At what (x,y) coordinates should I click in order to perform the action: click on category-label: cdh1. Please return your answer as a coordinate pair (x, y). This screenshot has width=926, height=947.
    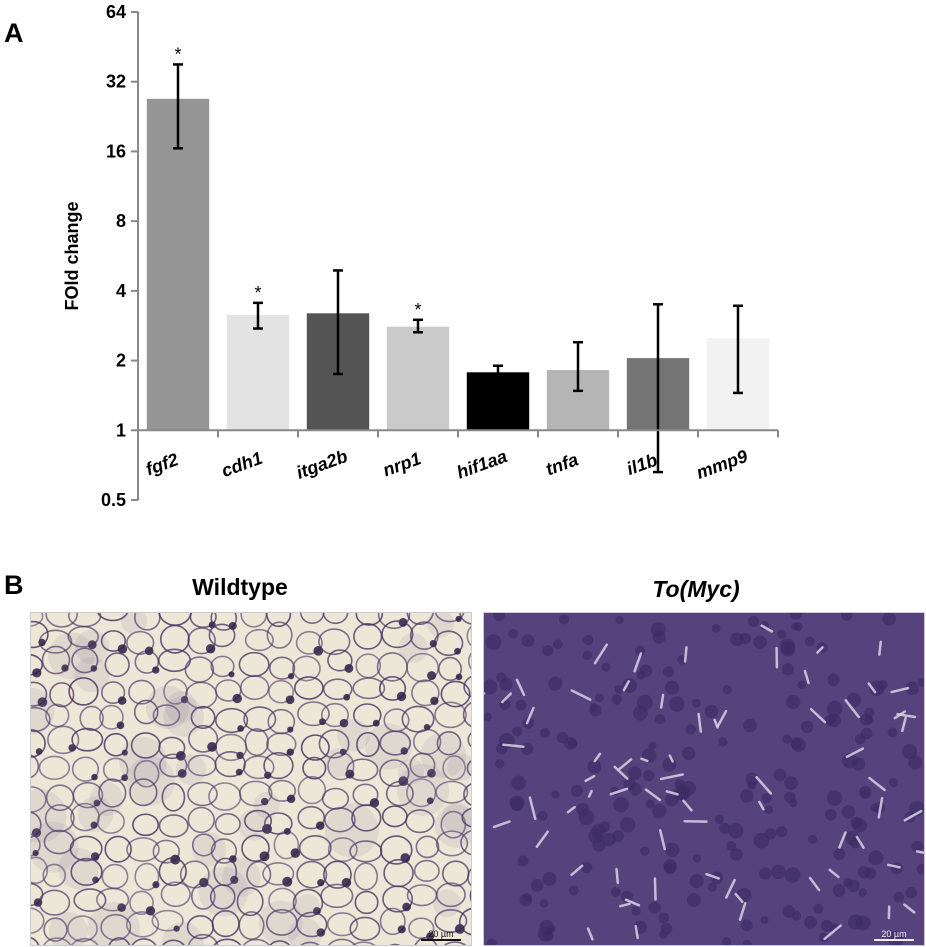
    Looking at the image, I should click on (242, 464).